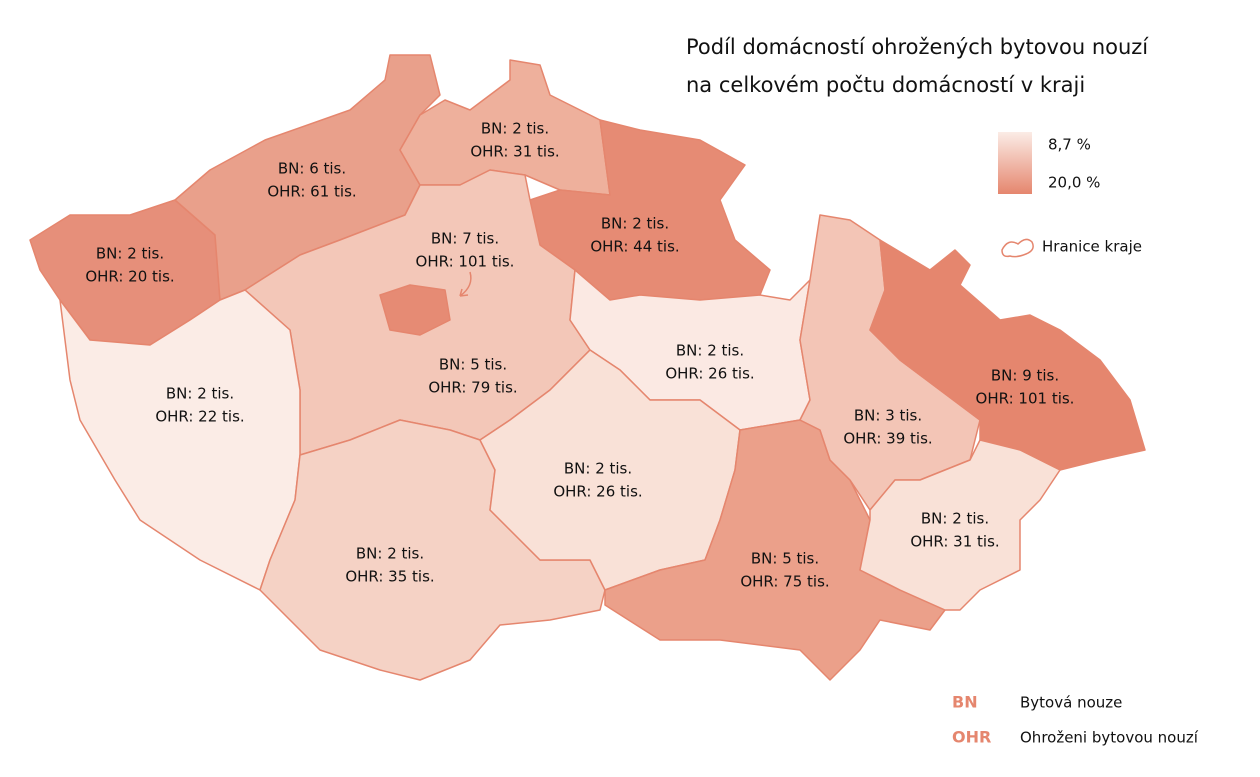  Describe the element at coordinates (389, 577) in the screenshot. I see `region-ohr: OHR: 35 tis.` at that location.